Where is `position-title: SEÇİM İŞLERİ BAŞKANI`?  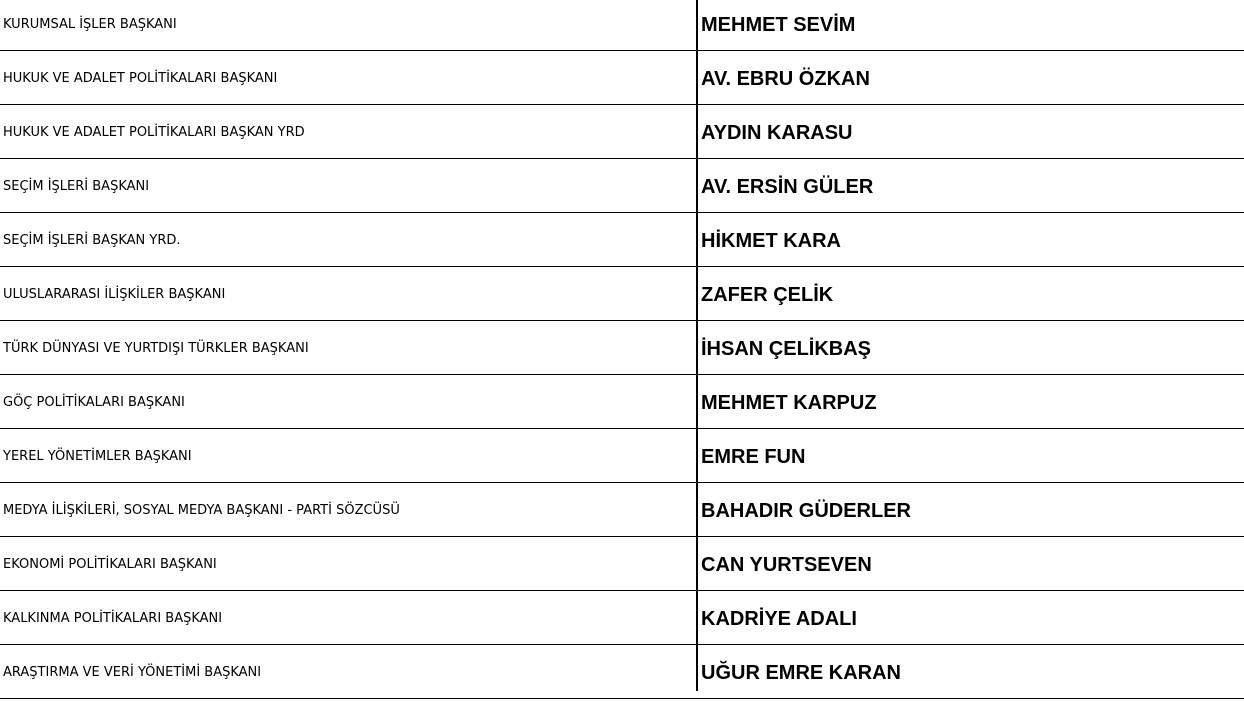
position-title: SEÇİM İŞLERİ BAŞKANI is located at coordinates (76, 186).